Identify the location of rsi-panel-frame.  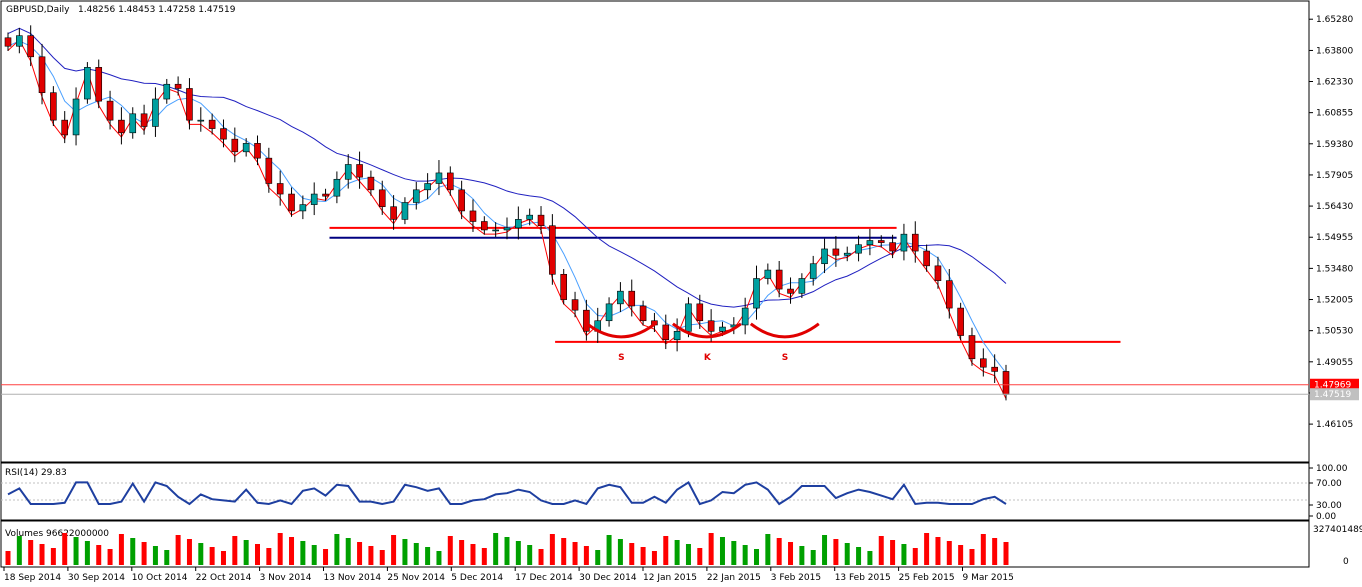
(655, 491).